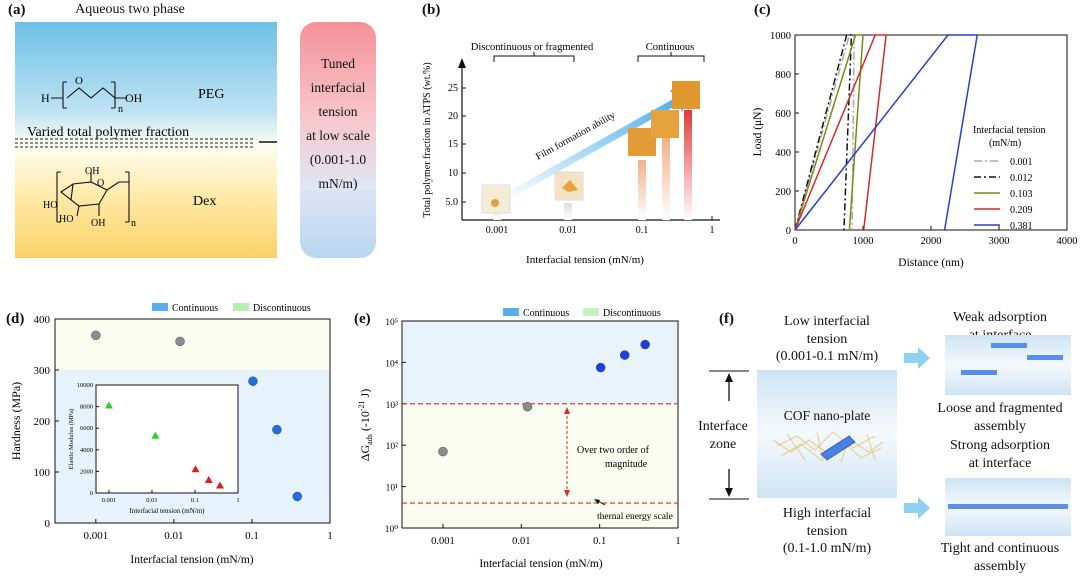 This screenshot has width=1080, height=579. Describe the element at coordinates (783, 192) in the screenshot. I see `c-ytick-label: 200` at that location.